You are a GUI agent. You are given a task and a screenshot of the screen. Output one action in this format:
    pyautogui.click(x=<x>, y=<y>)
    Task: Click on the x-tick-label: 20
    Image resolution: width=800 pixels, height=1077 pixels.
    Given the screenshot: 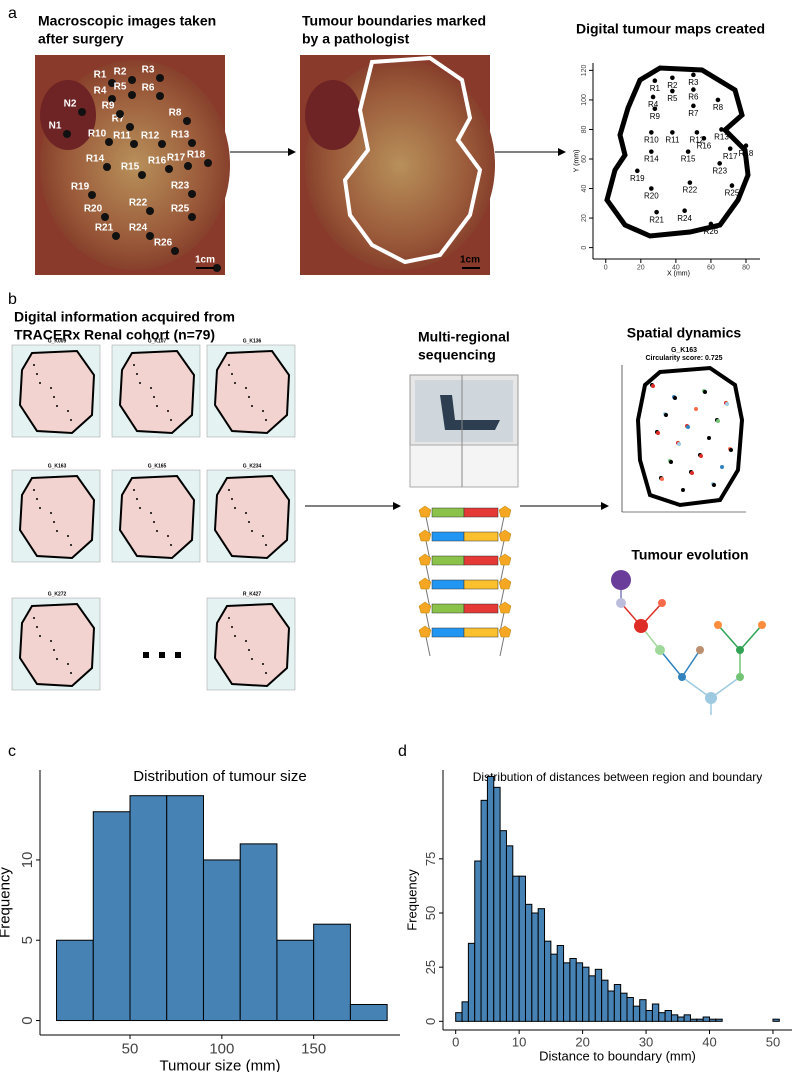 What is the action you would take?
    pyautogui.click(x=641, y=268)
    